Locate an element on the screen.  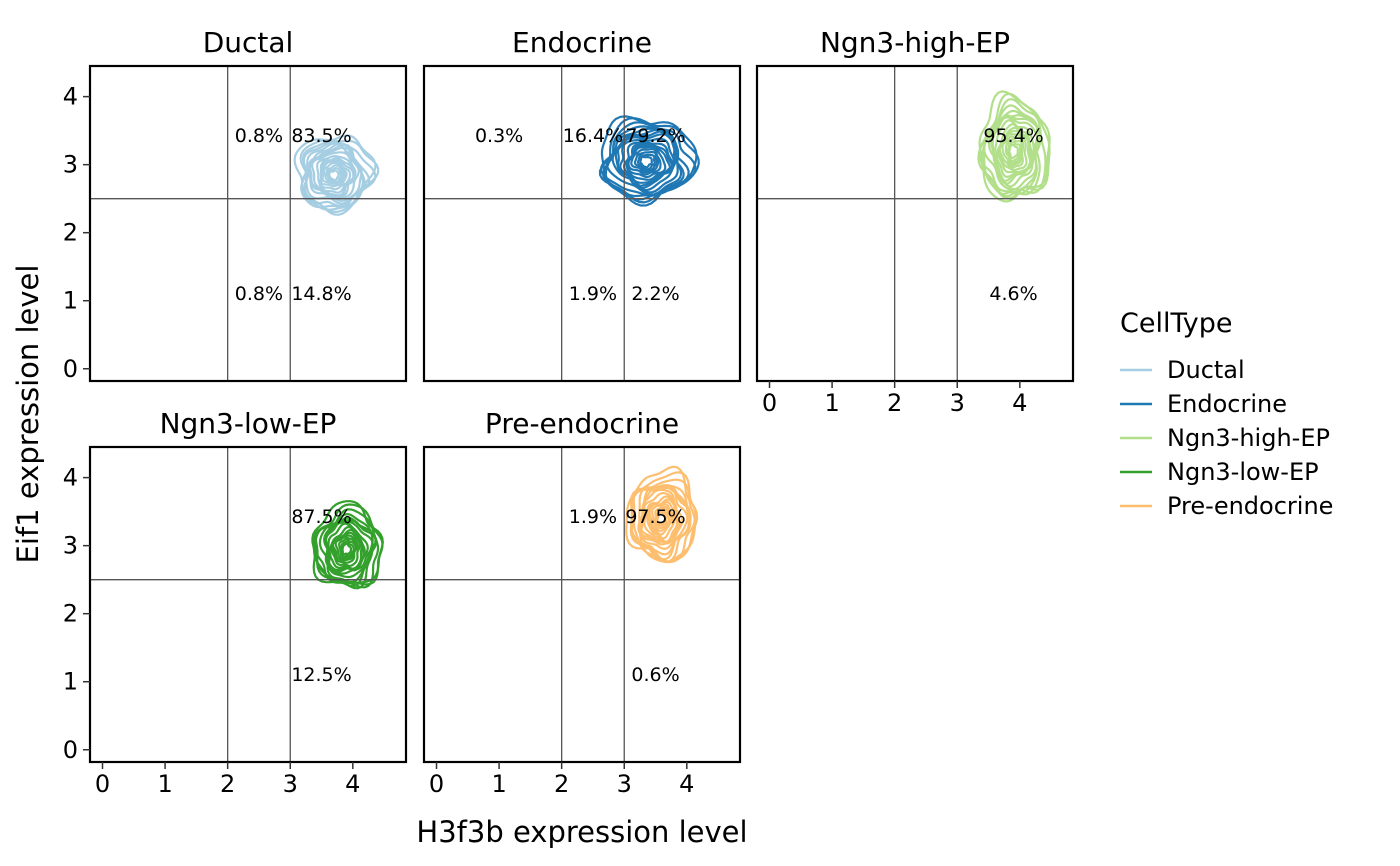
quadrant-label: 97.5% is located at coordinates (655, 517).